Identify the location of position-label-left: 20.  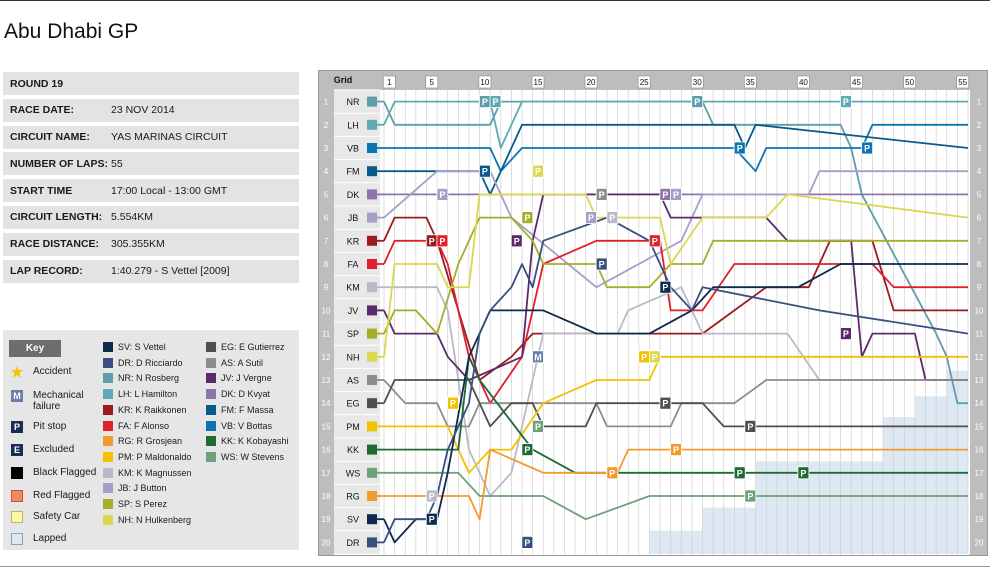
(326, 542).